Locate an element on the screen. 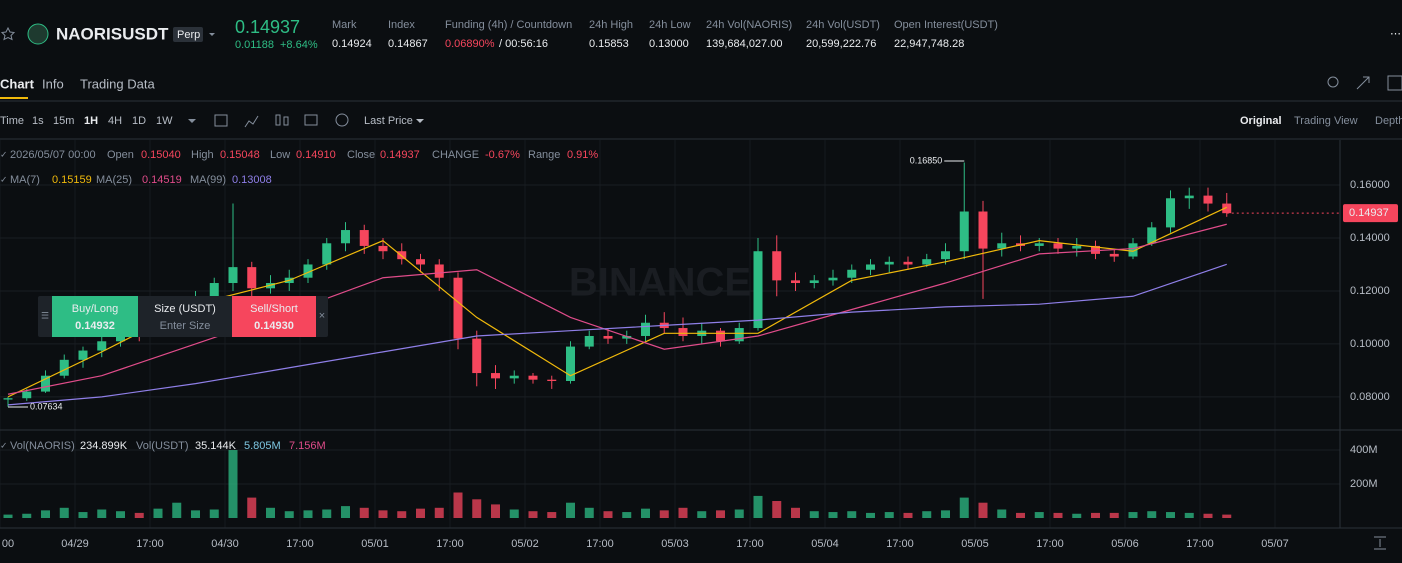  x-tick-label: 05/01 is located at coordinates (375, 544).